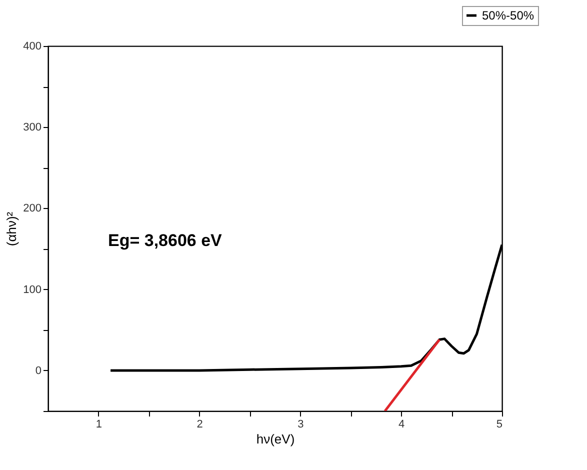  Describe the element at coordinates (275, 439) in the screenshot. I see `x-axis-title: hν(eV)` at that location.